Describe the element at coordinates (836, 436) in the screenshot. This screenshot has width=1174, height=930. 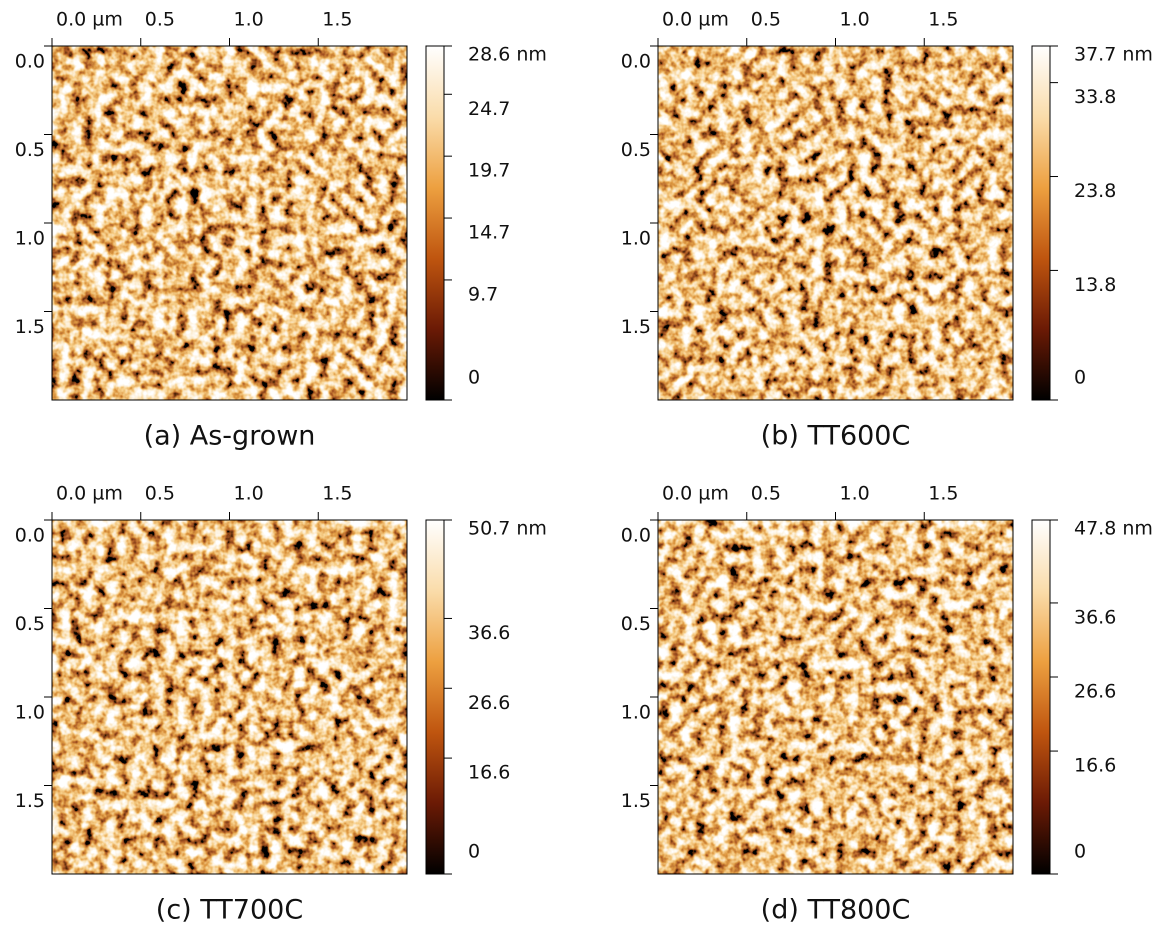
I see `caption: (b) TT600C` at that location.